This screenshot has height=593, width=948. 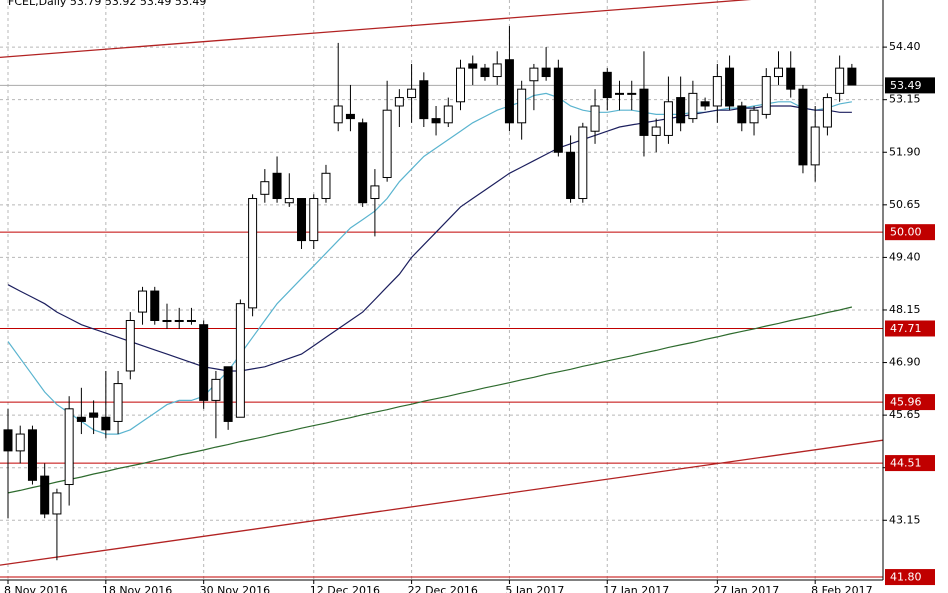 What do you see at coordinates (534, 588) in the screenshot?
I see `x-tick-label: 5 Jan 2017` at bounding box center [534, 588].